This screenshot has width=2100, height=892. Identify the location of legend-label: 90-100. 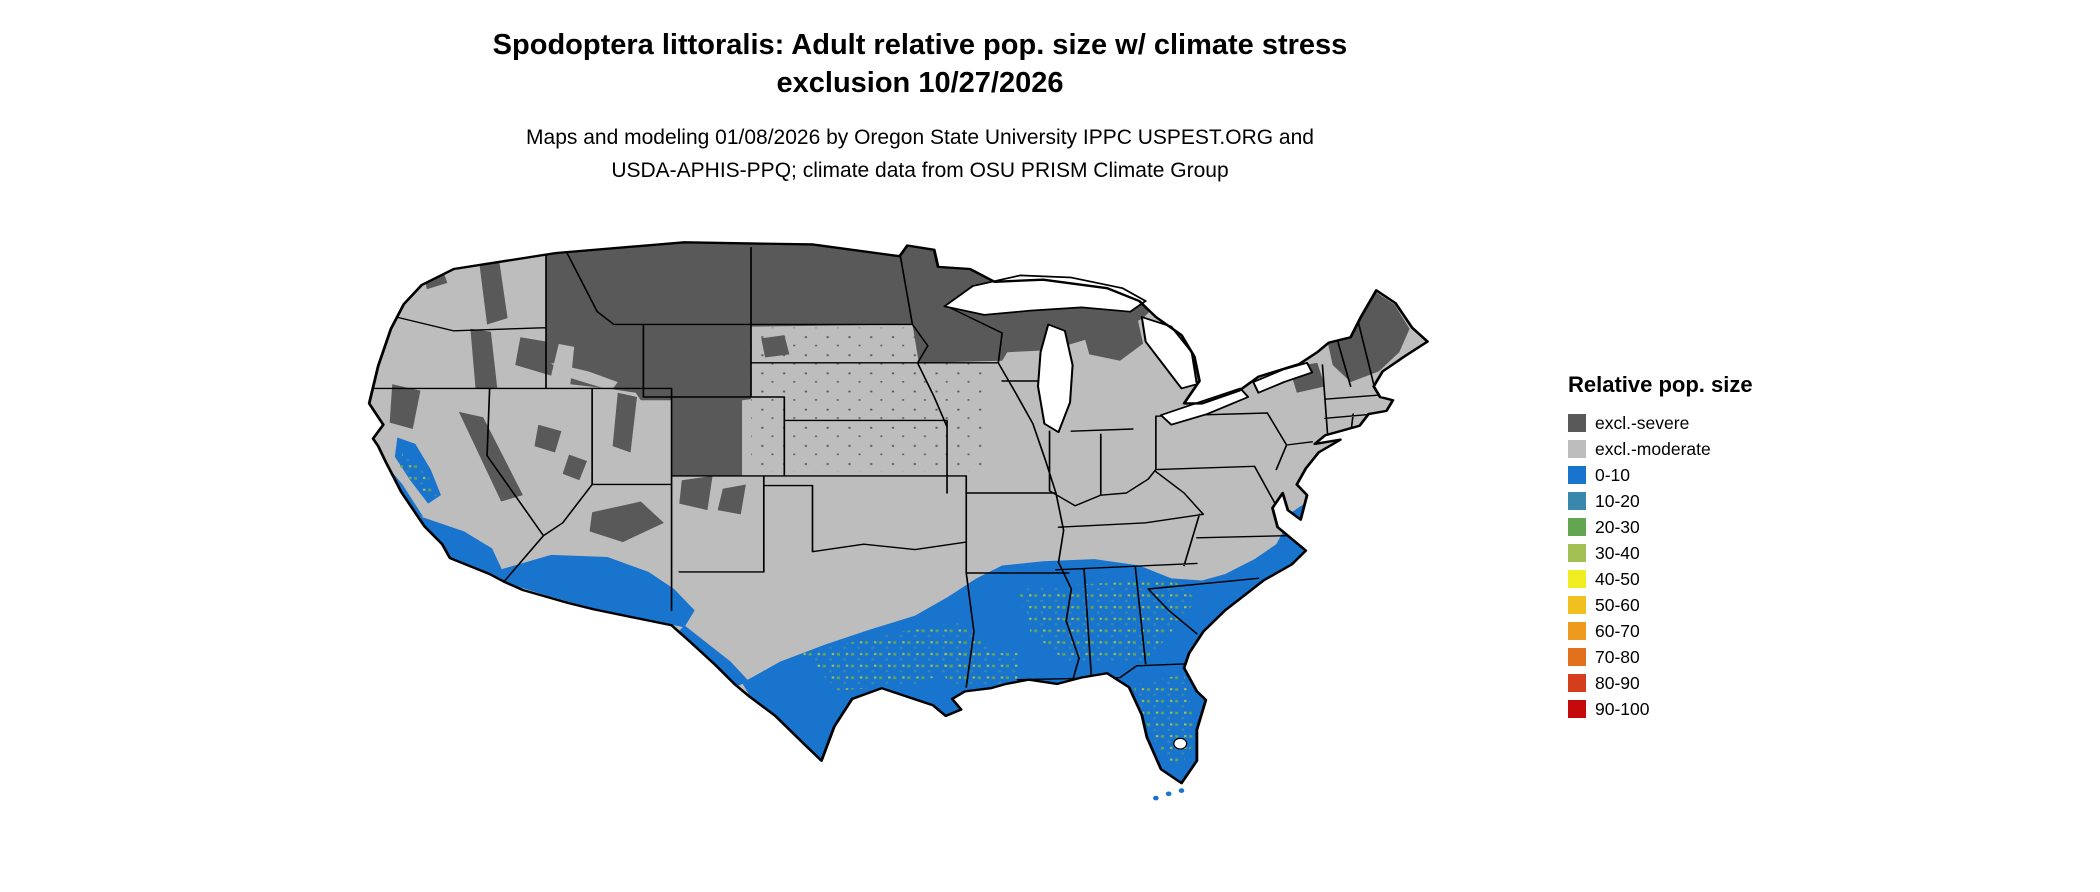
(1622, 708).